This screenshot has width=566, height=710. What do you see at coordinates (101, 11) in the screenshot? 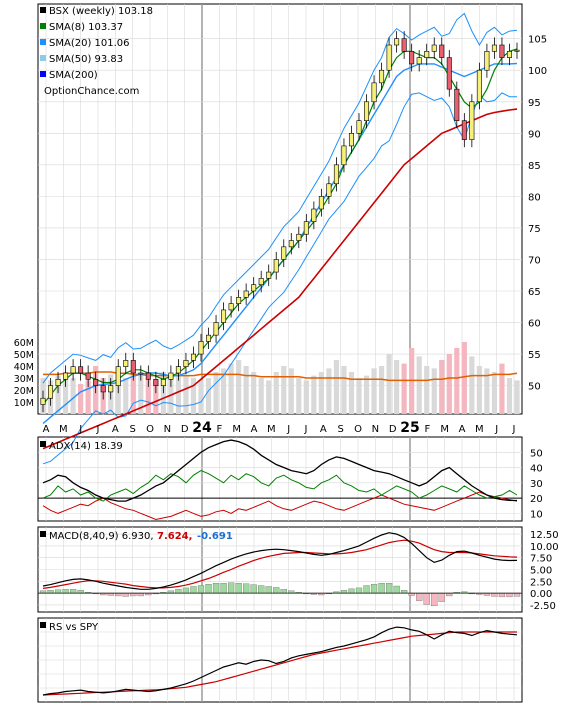
I see `legend-label: BSX (weekly) 103.18` at bounding box center [101, 11].